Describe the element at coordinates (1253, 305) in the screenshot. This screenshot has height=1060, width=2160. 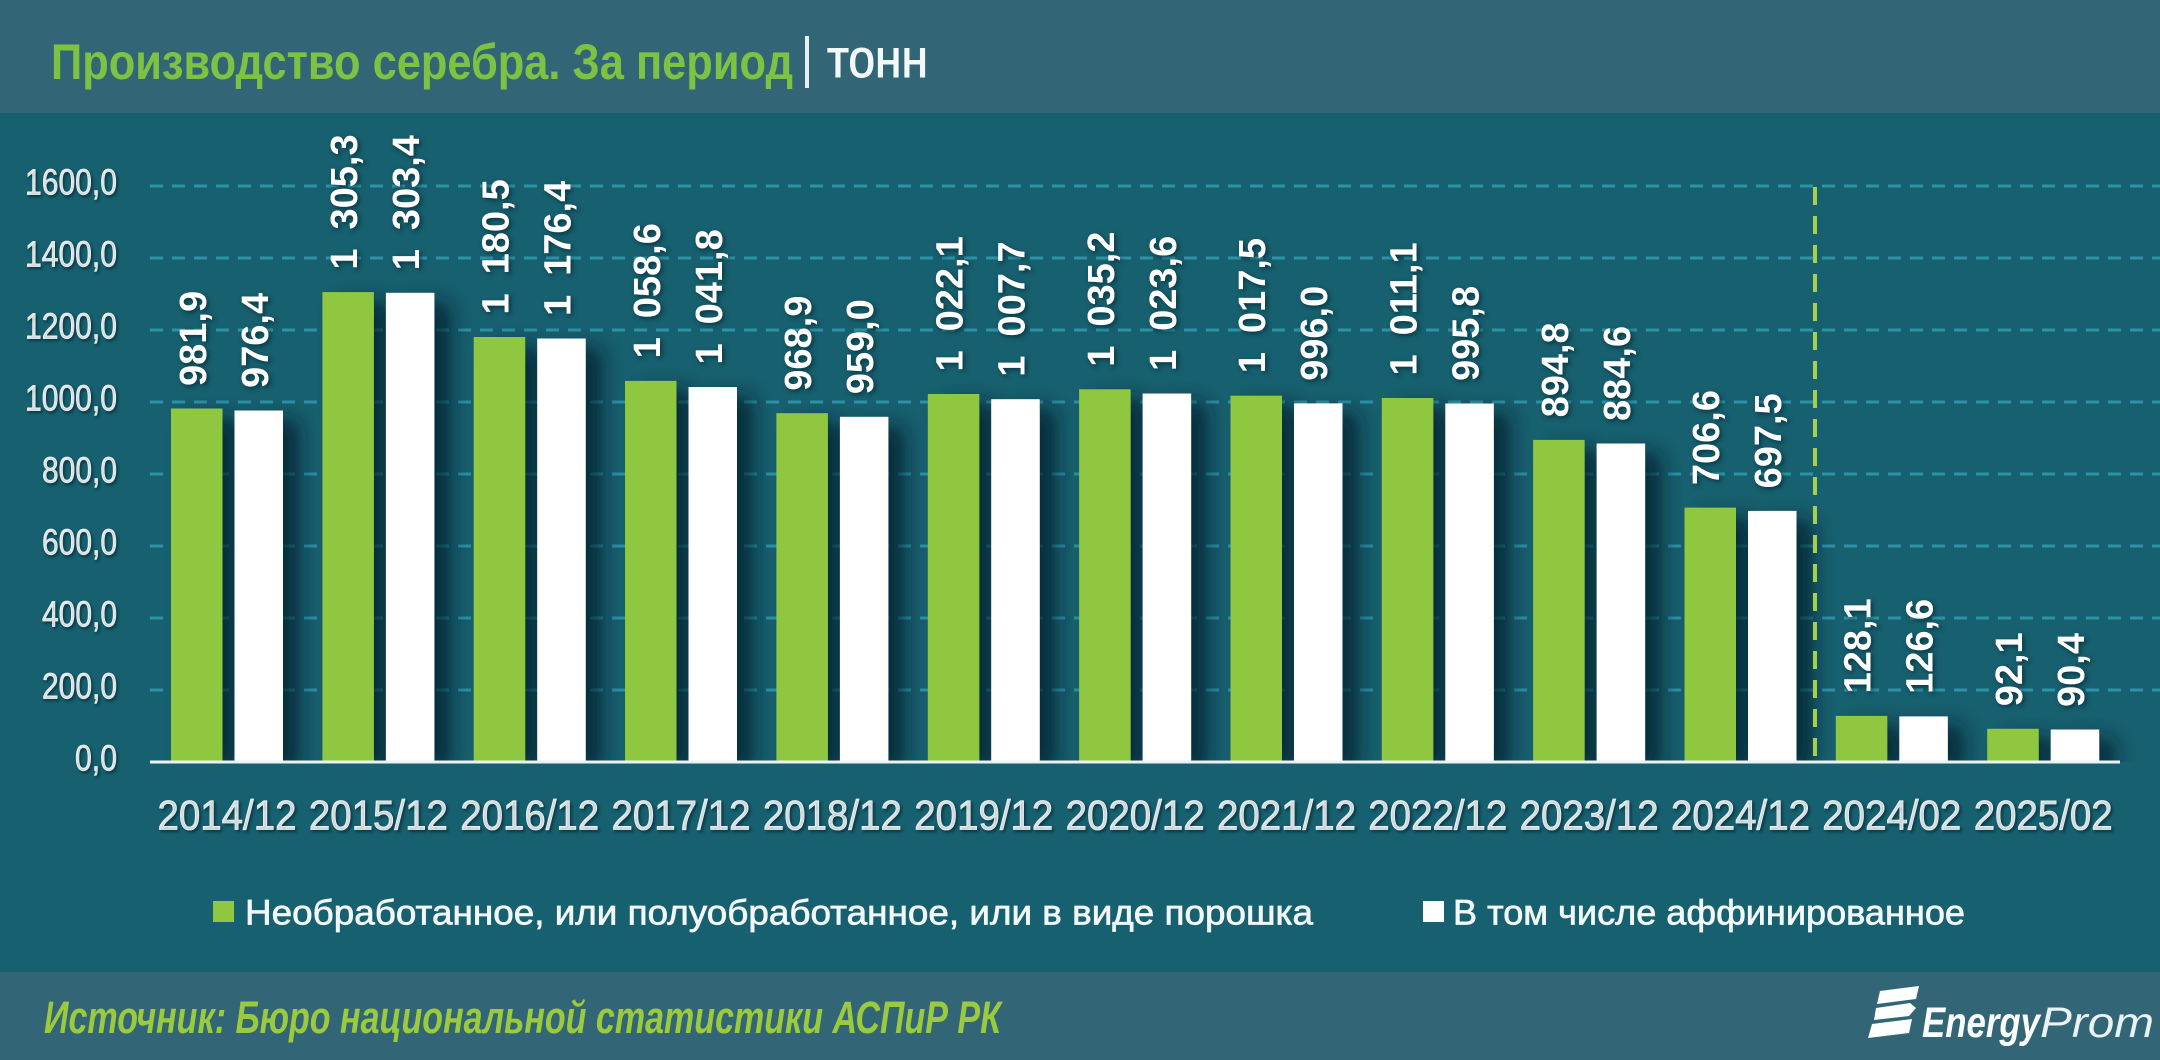
I see `svg-text: 1 017,5` at that location.